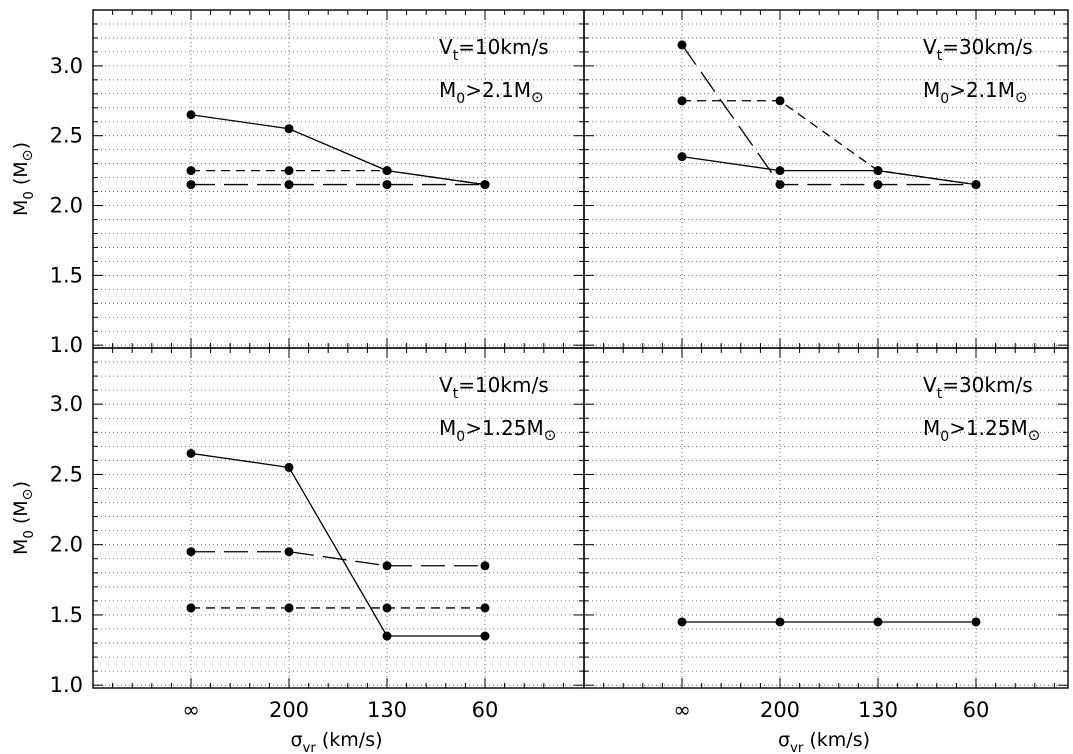 The width and height of the screenshot is (1073, 754). Describe the element at coordinates (21, 208) in the screenshot. I see `y-axis-label-base: M` at that location.